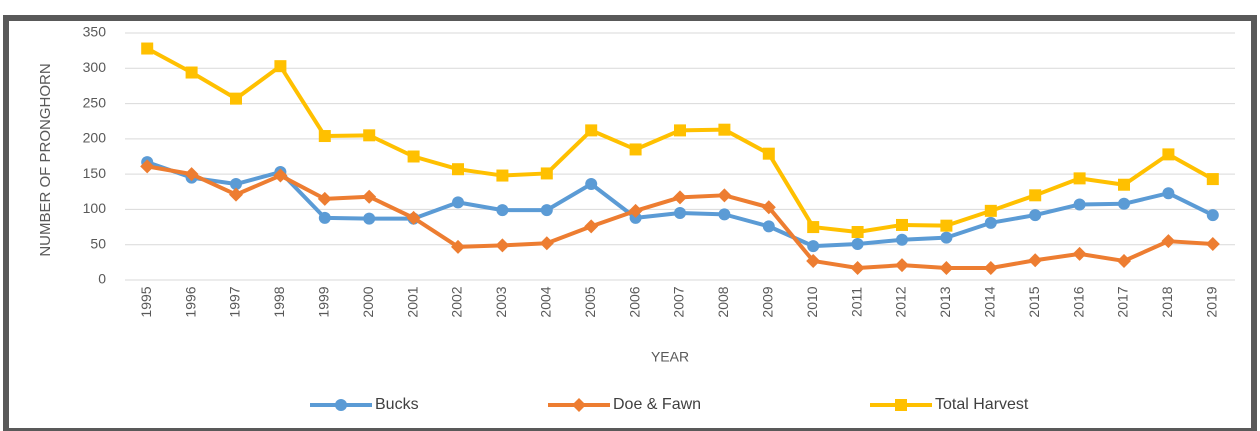 Image resolution: width=1260 pixels, height=431 pixels. I want to click on y-tick-label: 250, so click(95, 102).